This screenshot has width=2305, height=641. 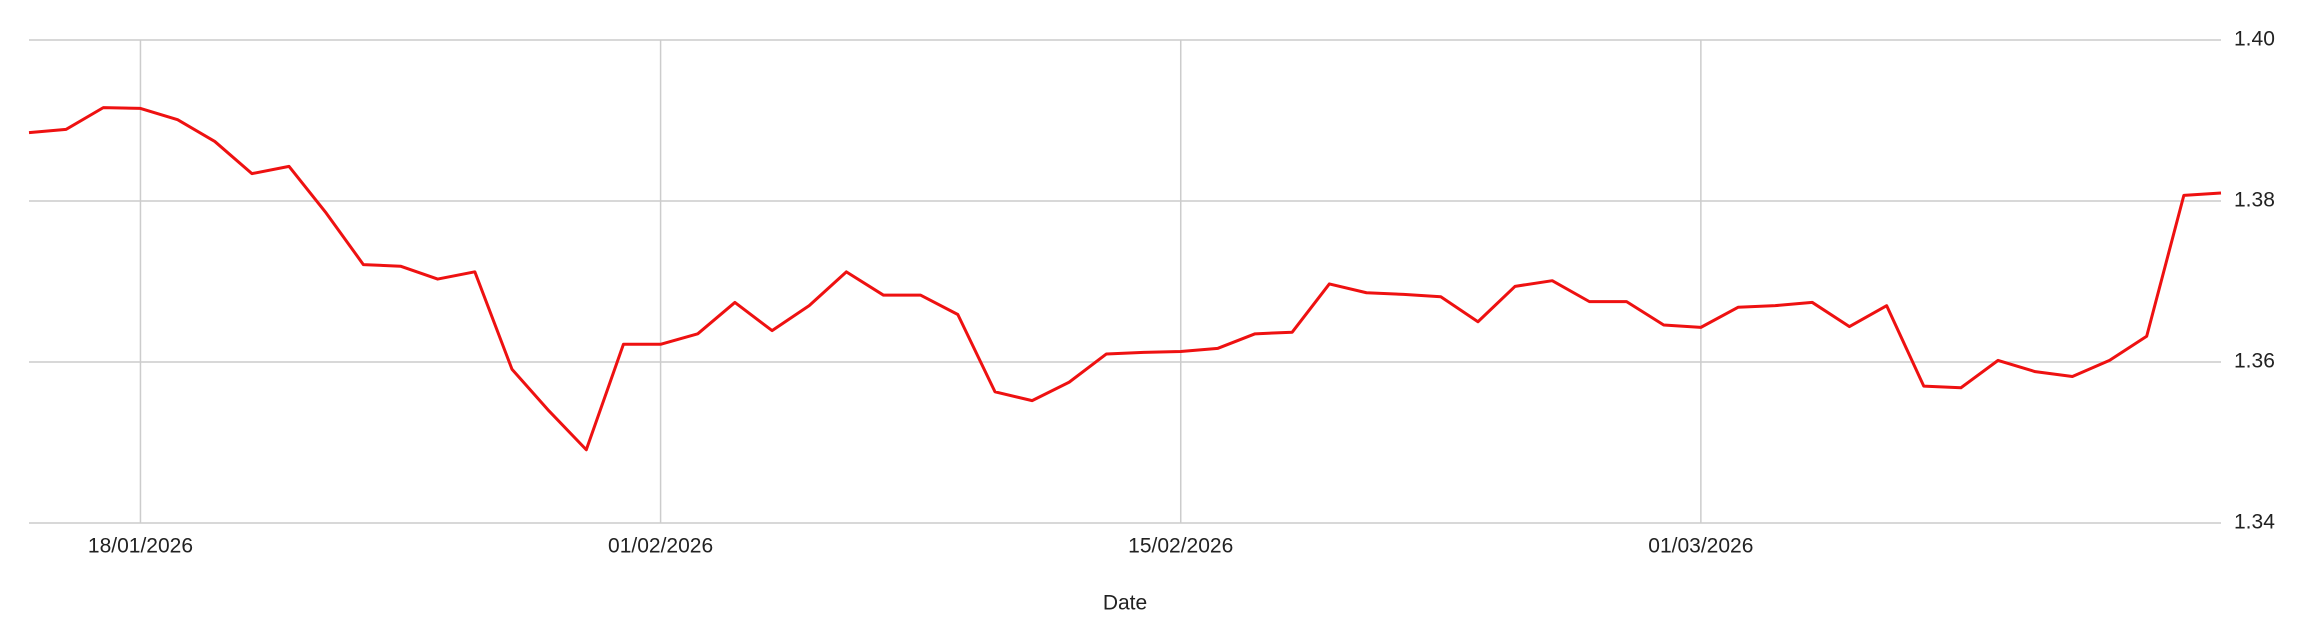 What do you see at coordinates (1180, 546) in the screenshot?
I see `x-tick-label: 15/02/2026` at bounding box center [1180, 546].